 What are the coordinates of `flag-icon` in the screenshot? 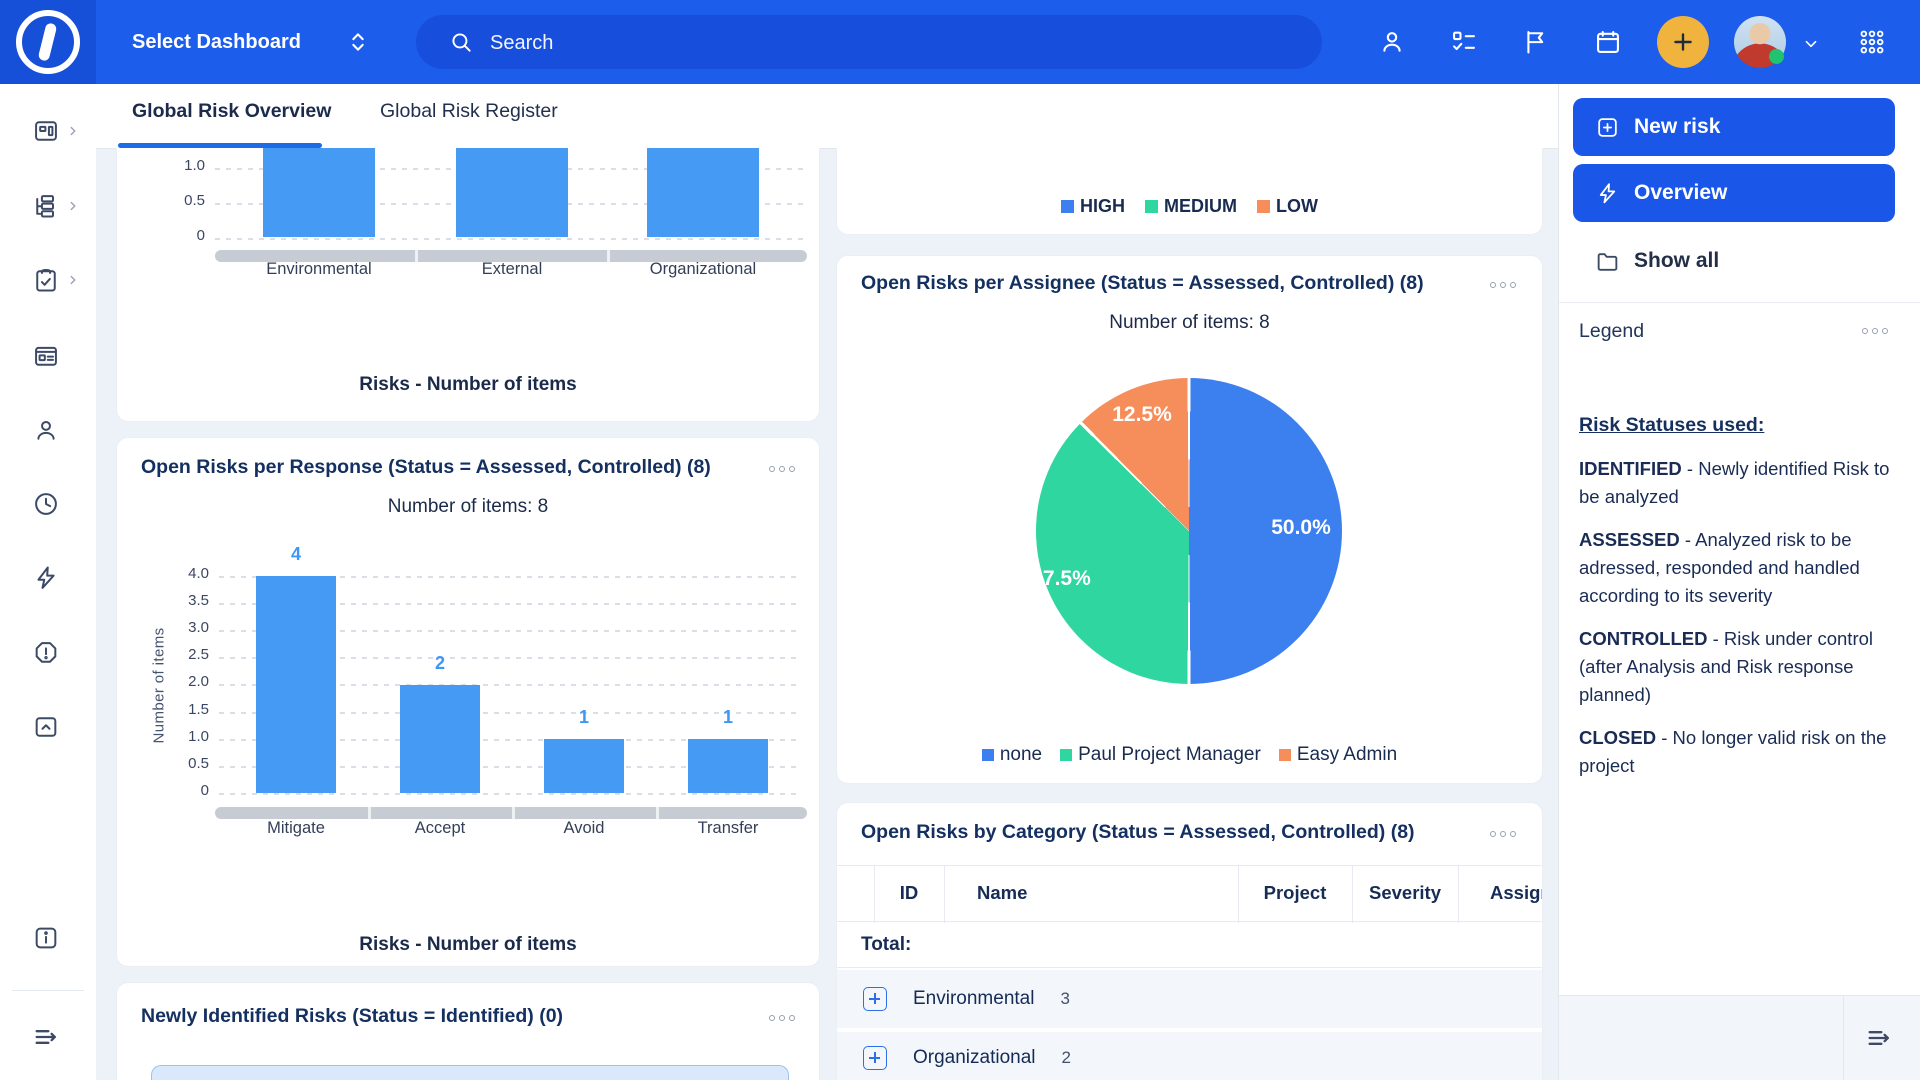 It's located at (1536, 42).